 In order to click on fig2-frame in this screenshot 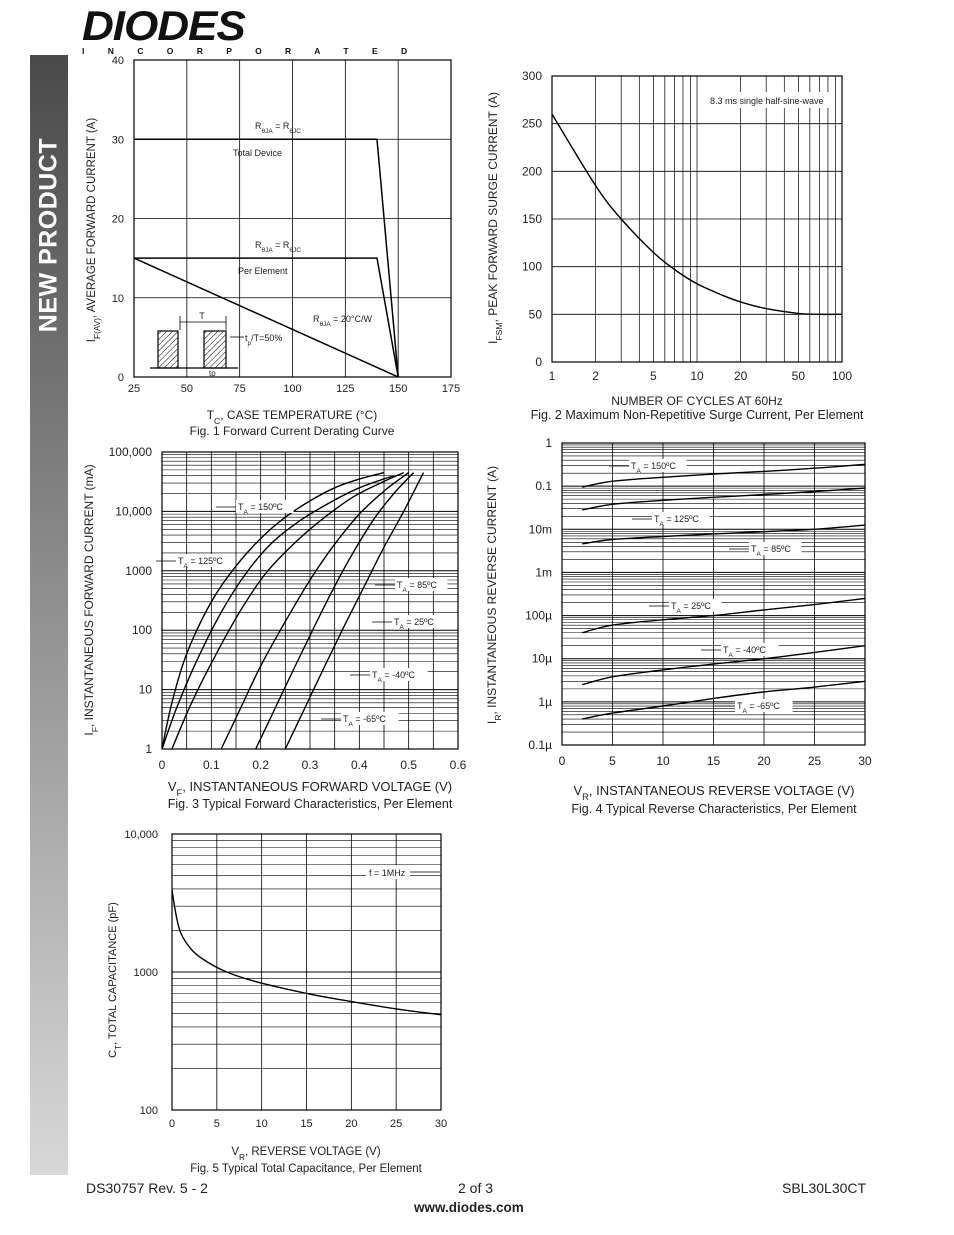, I will do `click(697, 219)`.